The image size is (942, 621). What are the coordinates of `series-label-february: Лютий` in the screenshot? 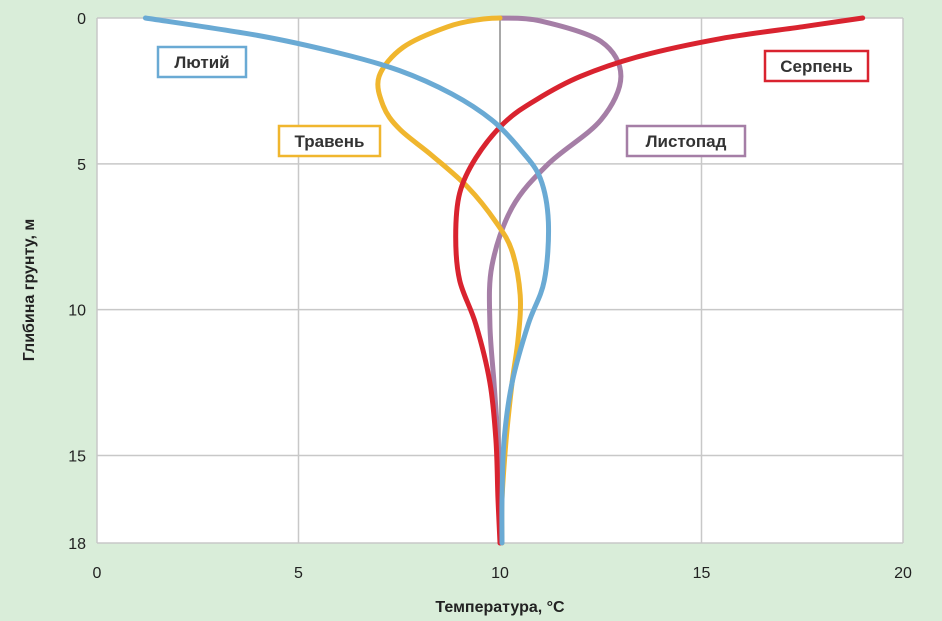 It's located at (202, 62).